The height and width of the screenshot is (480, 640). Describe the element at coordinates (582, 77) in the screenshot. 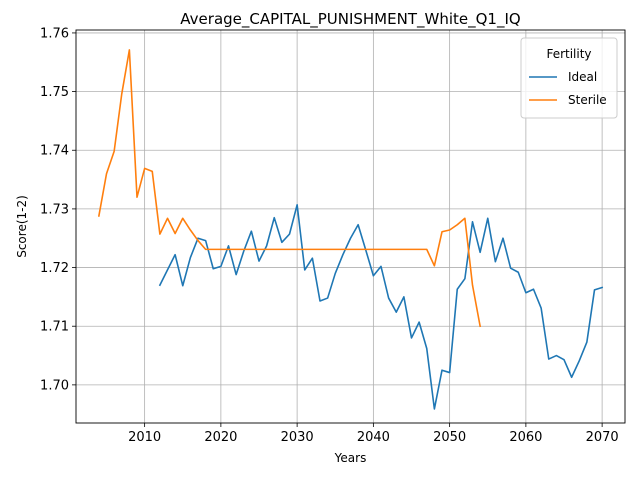

I see `legend-label-ideal: Ideal` at that location.